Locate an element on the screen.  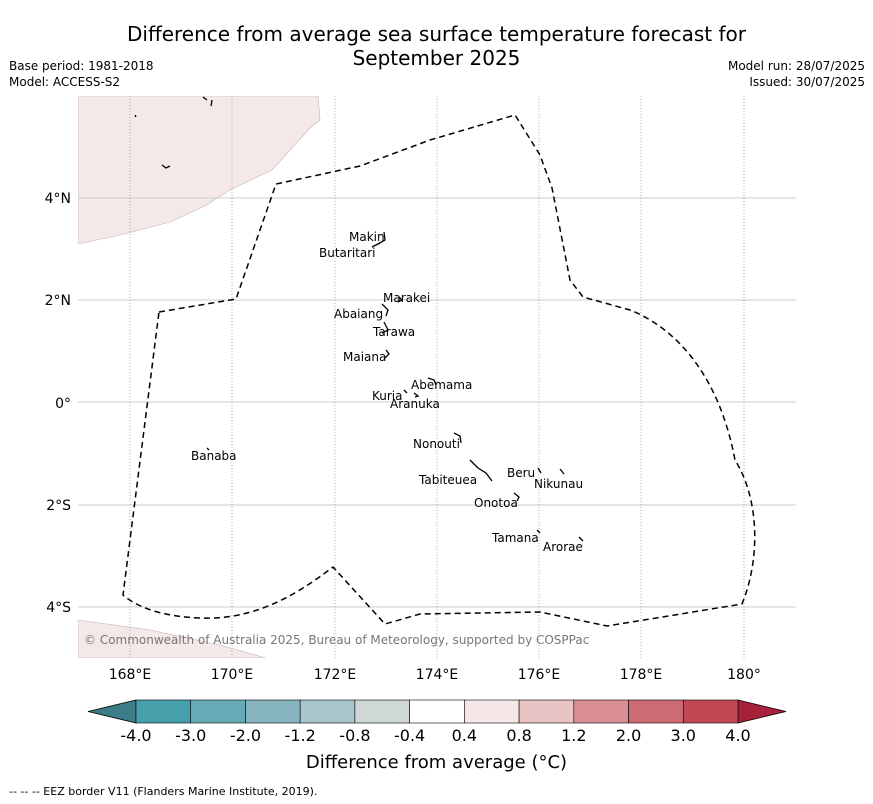
label-aranuka: Aranuka is located at coordinates (415, 404).